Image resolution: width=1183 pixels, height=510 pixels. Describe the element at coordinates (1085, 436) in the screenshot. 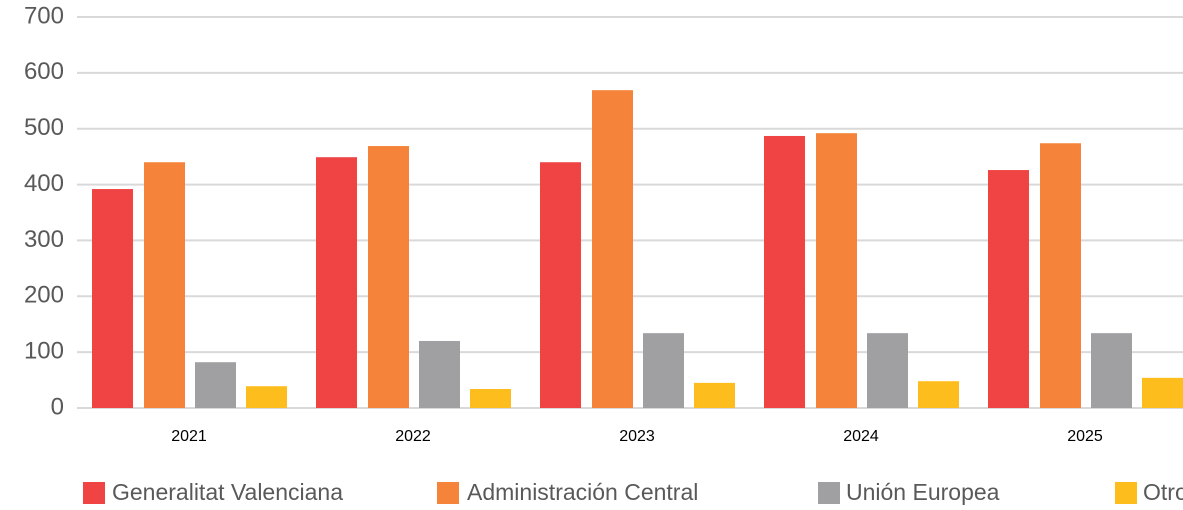

I see `x-tick-label: 2025` at that location.